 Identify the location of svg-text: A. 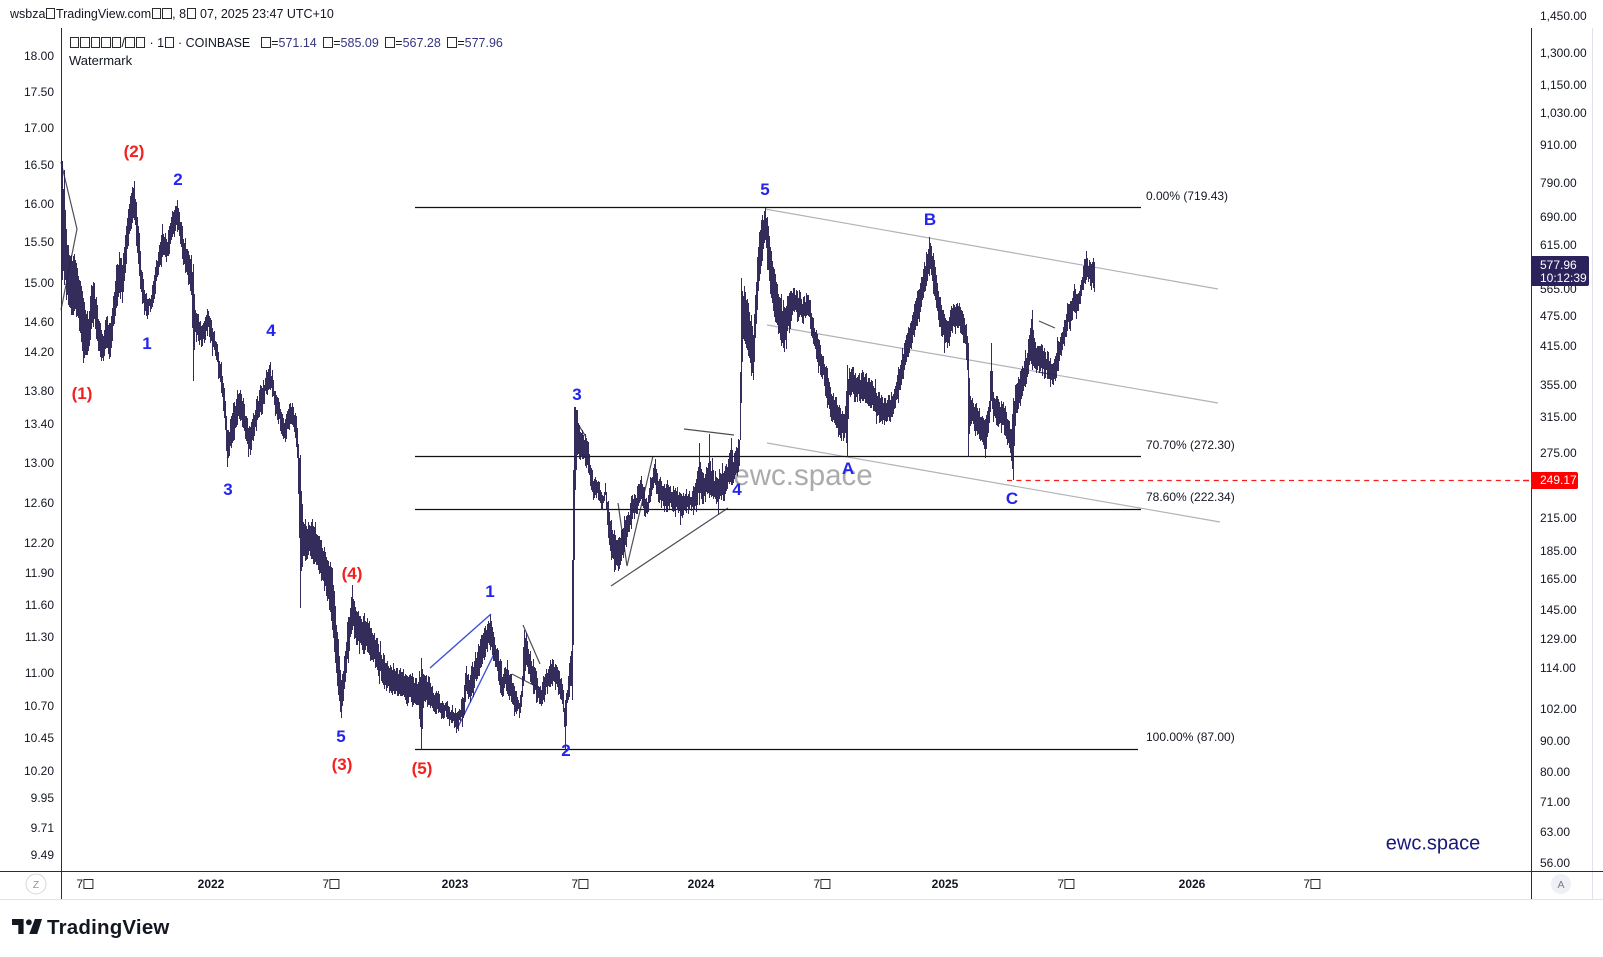
(1560, 885).